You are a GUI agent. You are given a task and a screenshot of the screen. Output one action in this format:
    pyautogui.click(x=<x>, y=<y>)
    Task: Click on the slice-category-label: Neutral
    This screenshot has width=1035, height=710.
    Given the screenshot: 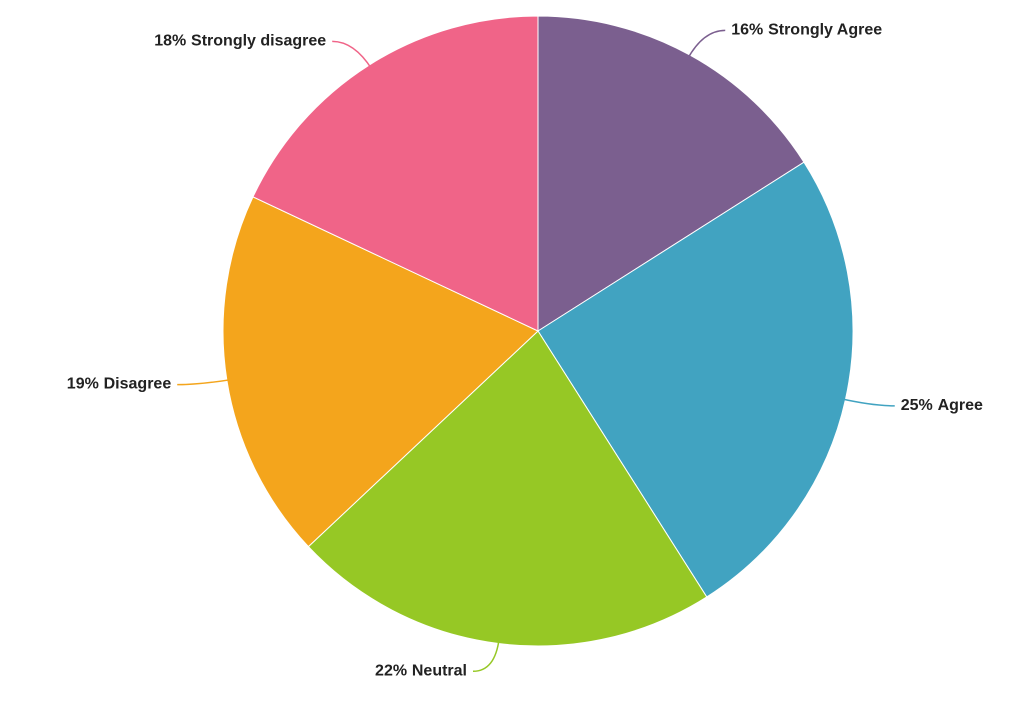 What is the action you would take?
    pyautogui.click(x=439, y=671)
    